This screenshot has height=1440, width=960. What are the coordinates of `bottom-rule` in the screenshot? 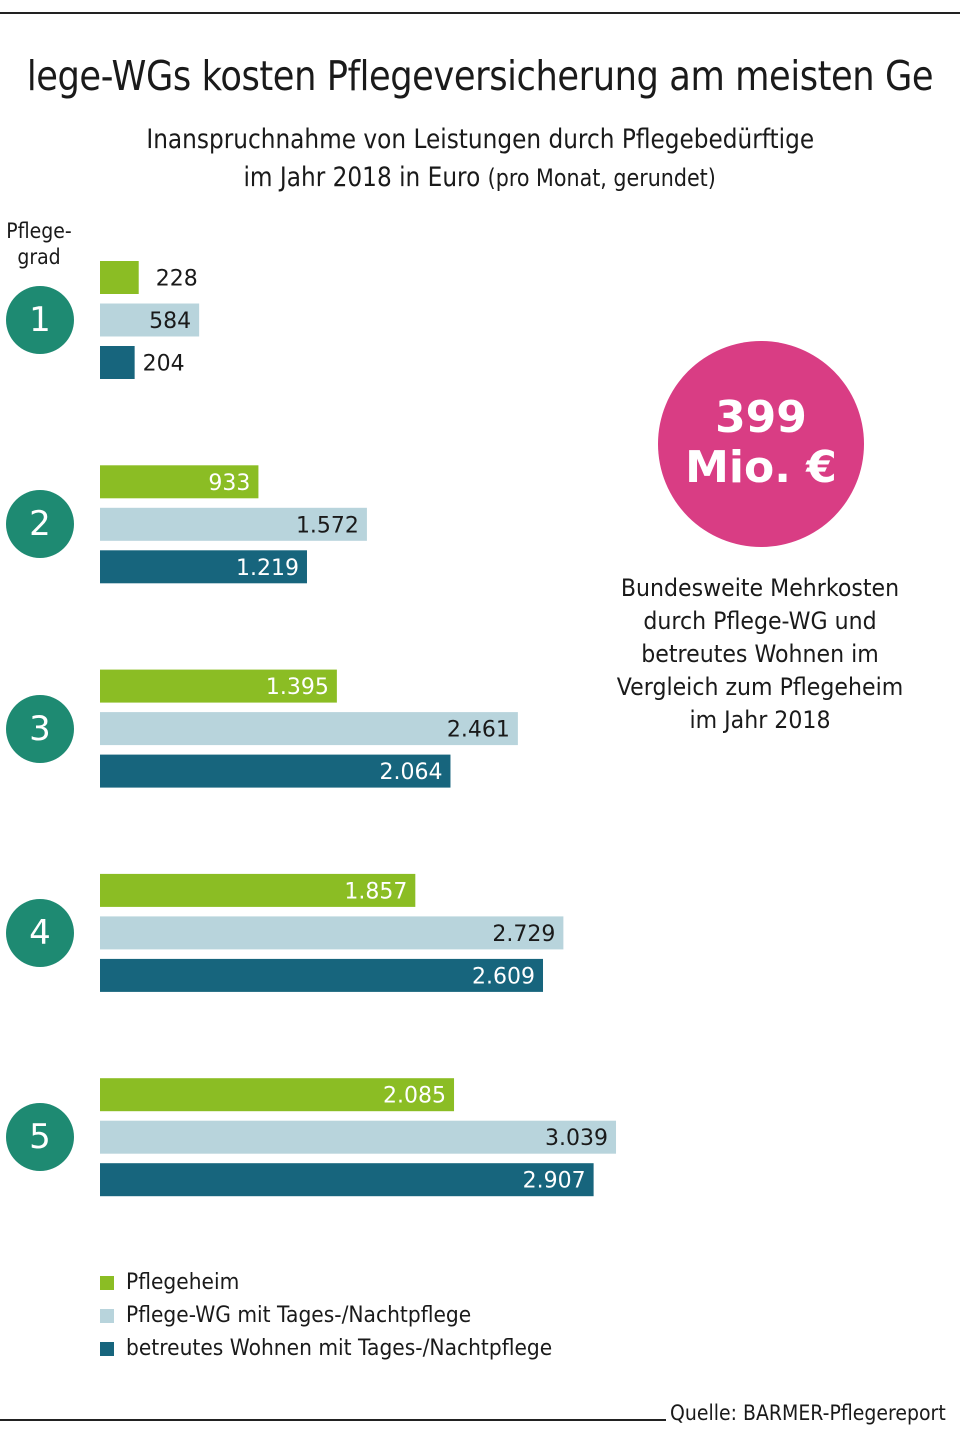 It's located at (333, 1420).